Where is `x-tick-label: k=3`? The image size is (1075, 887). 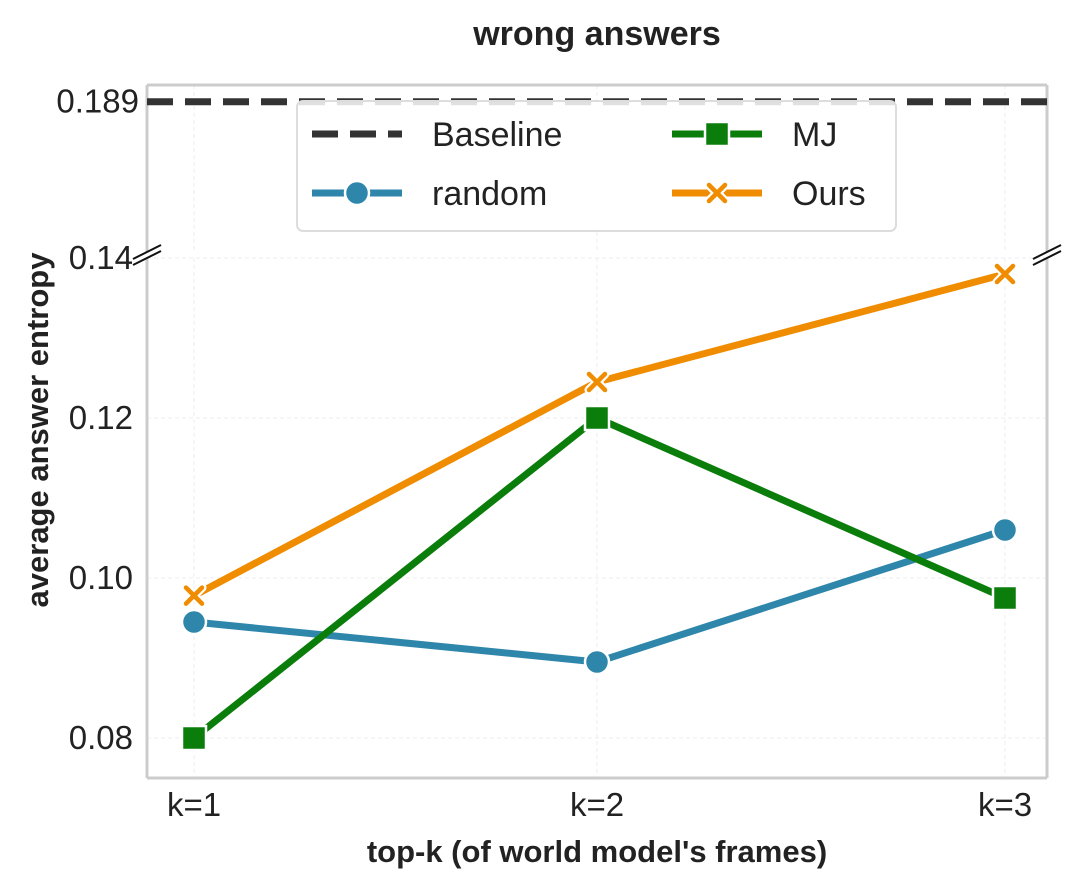
x-tick-label: k=3 is located at coordinates (1005, 804).